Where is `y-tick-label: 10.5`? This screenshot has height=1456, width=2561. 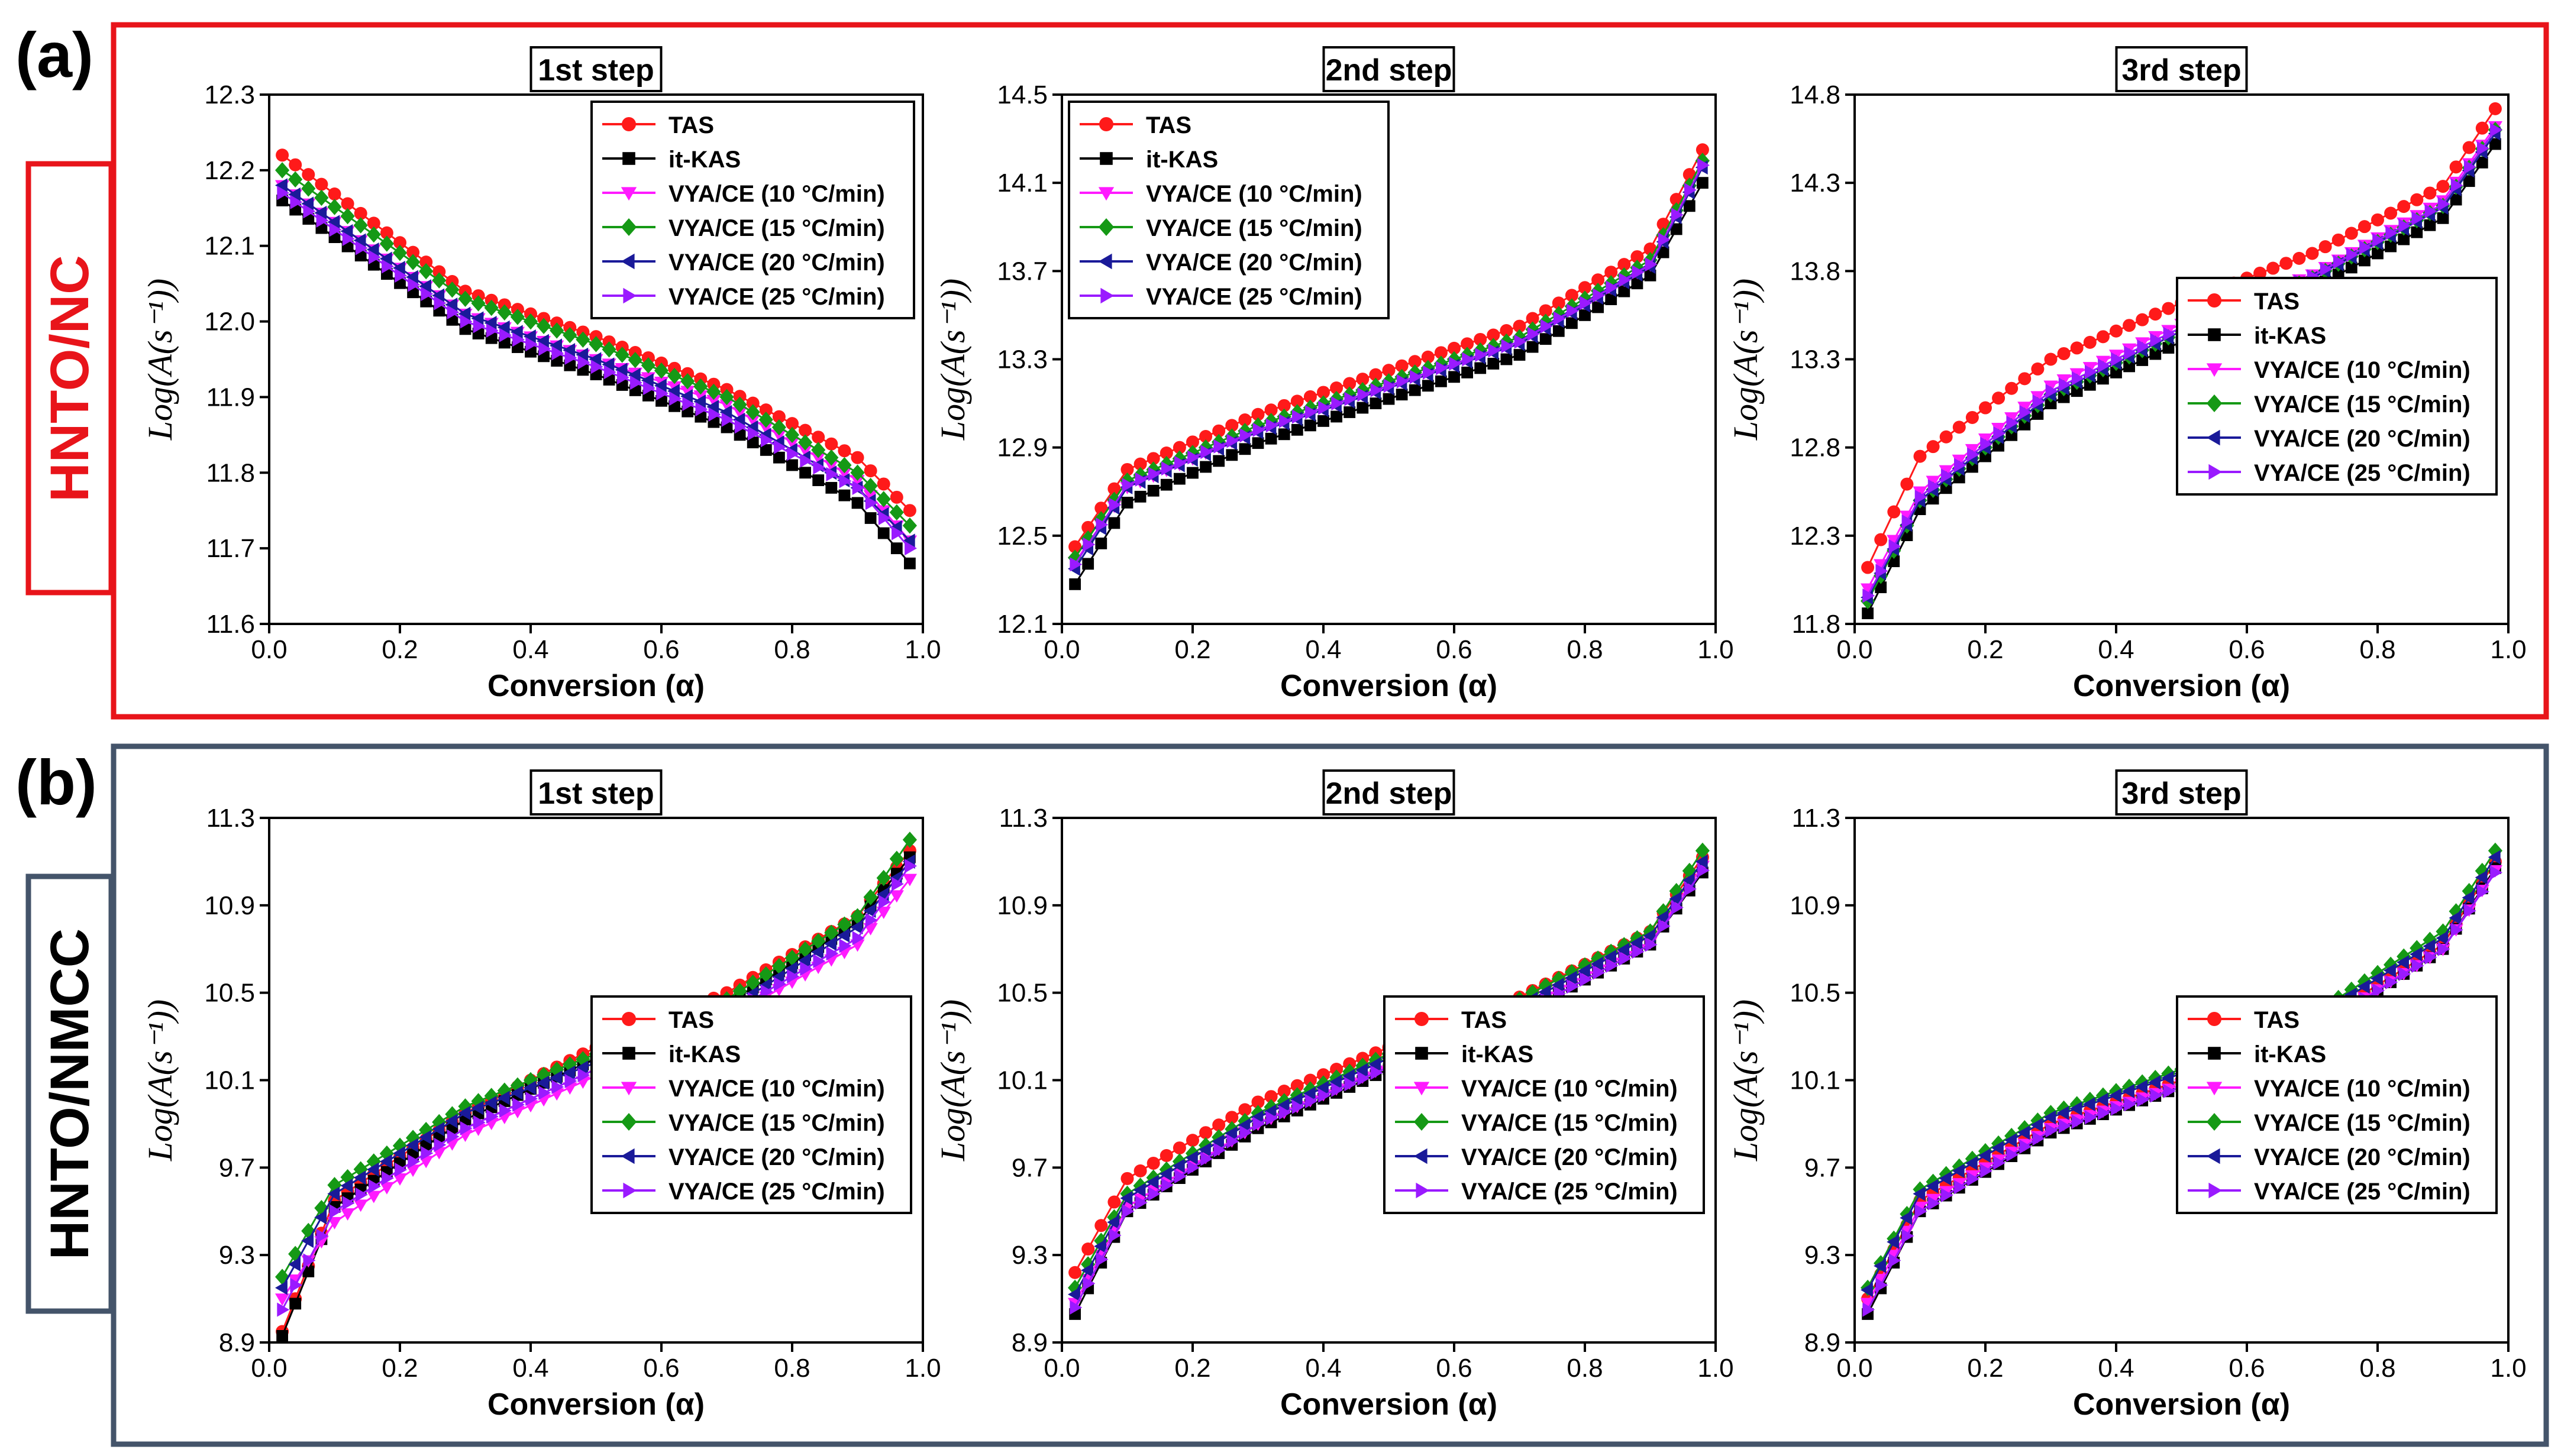
y-tick-label: 10.5 is located at coordinates (1022, 993).